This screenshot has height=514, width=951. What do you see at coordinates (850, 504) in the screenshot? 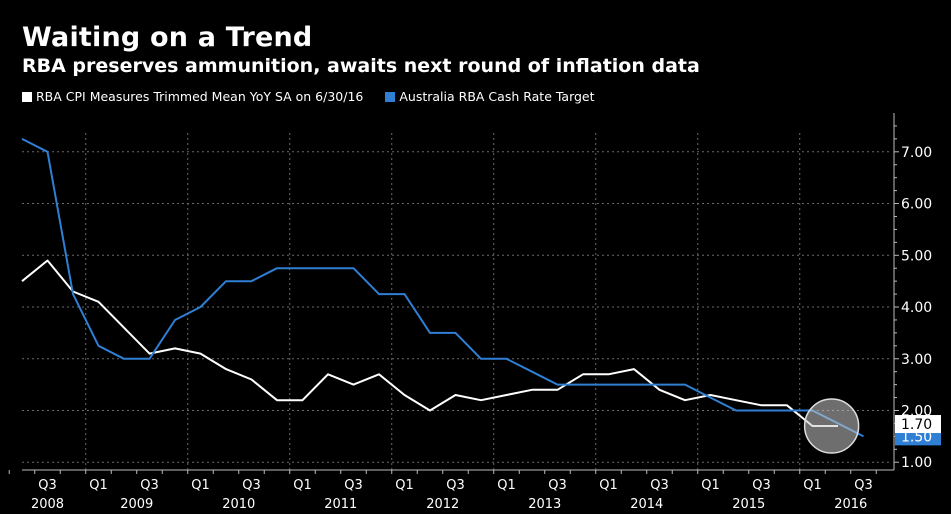
I see `x-tick-label-year: 2016` at bounding box center [850, 504].